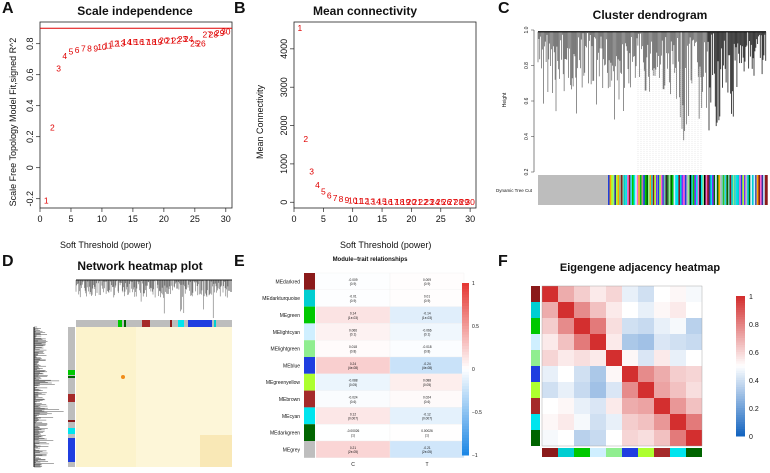 The height and width of the screenshot is (473, 770). What do you see at coordinates (290, 316) in the screenshot?
I see `panel-e-row-label: MEgreen` at bounding box center [290, 316].